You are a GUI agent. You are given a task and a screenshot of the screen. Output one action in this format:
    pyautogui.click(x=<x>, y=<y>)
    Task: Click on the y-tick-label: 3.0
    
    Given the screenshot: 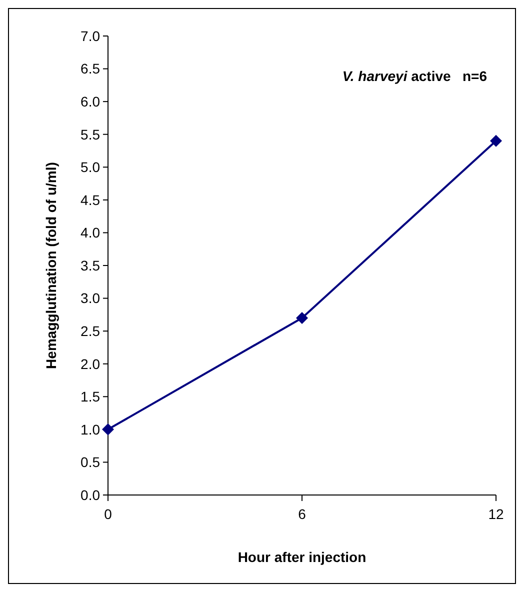 What is the action you would take?
    pyautogui.click(x=90, y=298)
    